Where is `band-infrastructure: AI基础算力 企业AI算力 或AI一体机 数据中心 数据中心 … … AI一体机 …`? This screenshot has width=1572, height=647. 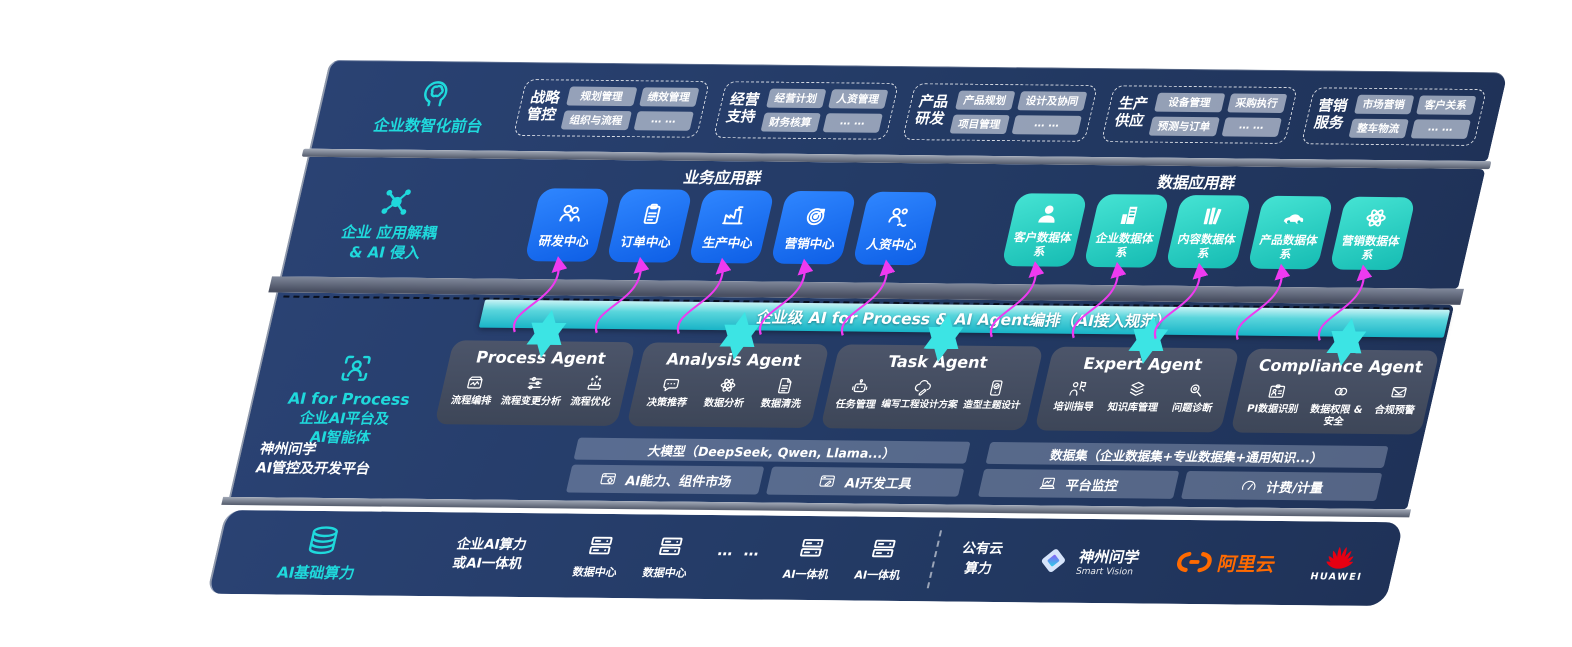 band-infrastructure: AI基础算力 企业AI算力 或AI一体机 数据中心 数据中心 … … AI一体机 … is located at coordinates (805, 558).